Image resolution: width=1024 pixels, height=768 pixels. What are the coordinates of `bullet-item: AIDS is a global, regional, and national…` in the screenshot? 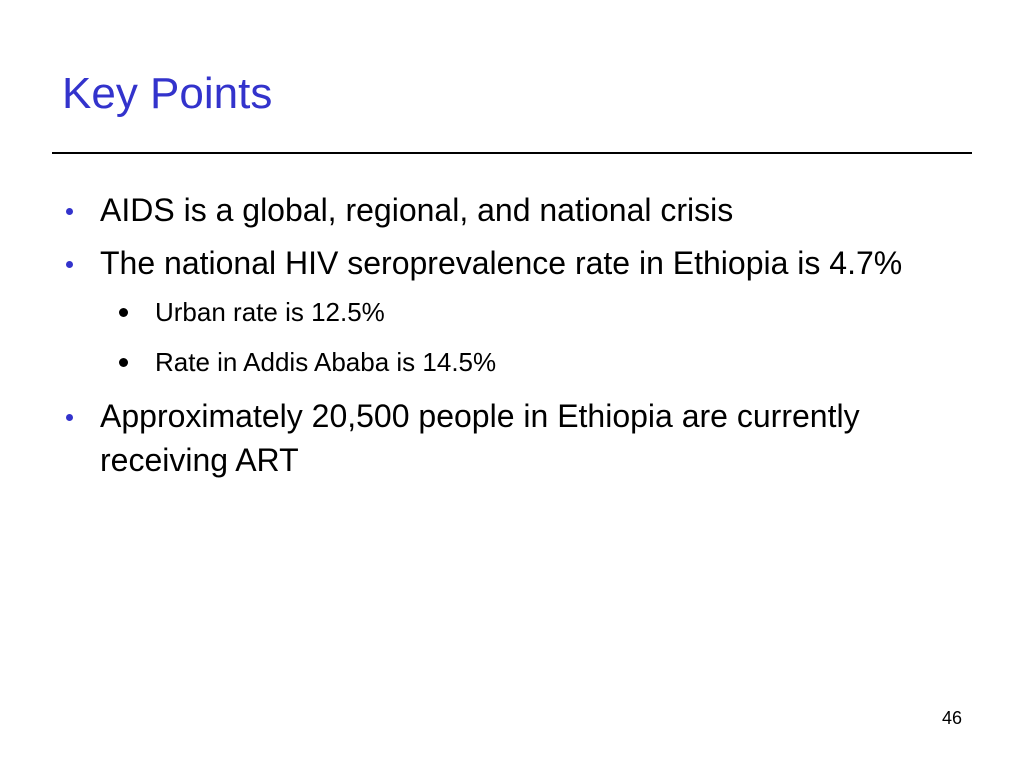 It's located at (520, 210).